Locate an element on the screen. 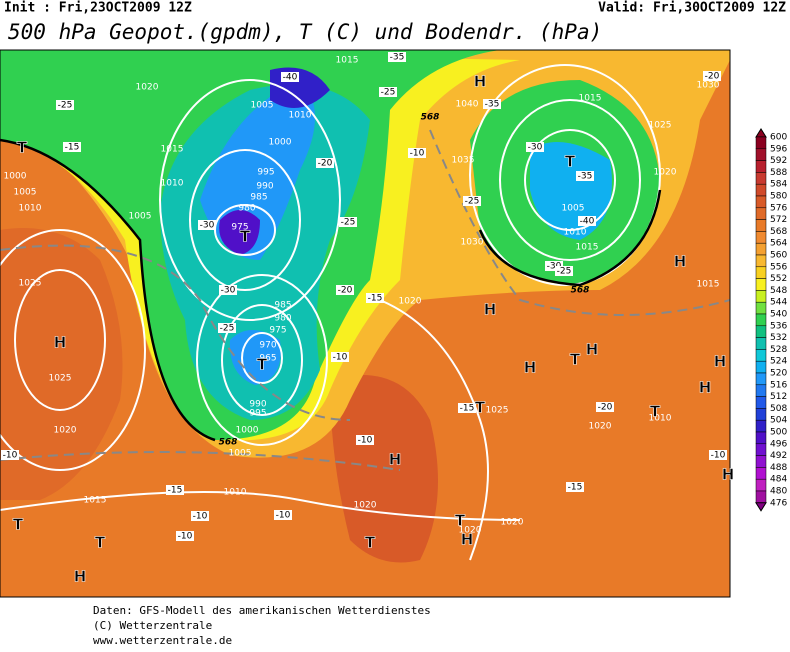  scale-label: 568 is located at coordinates (778, 232).